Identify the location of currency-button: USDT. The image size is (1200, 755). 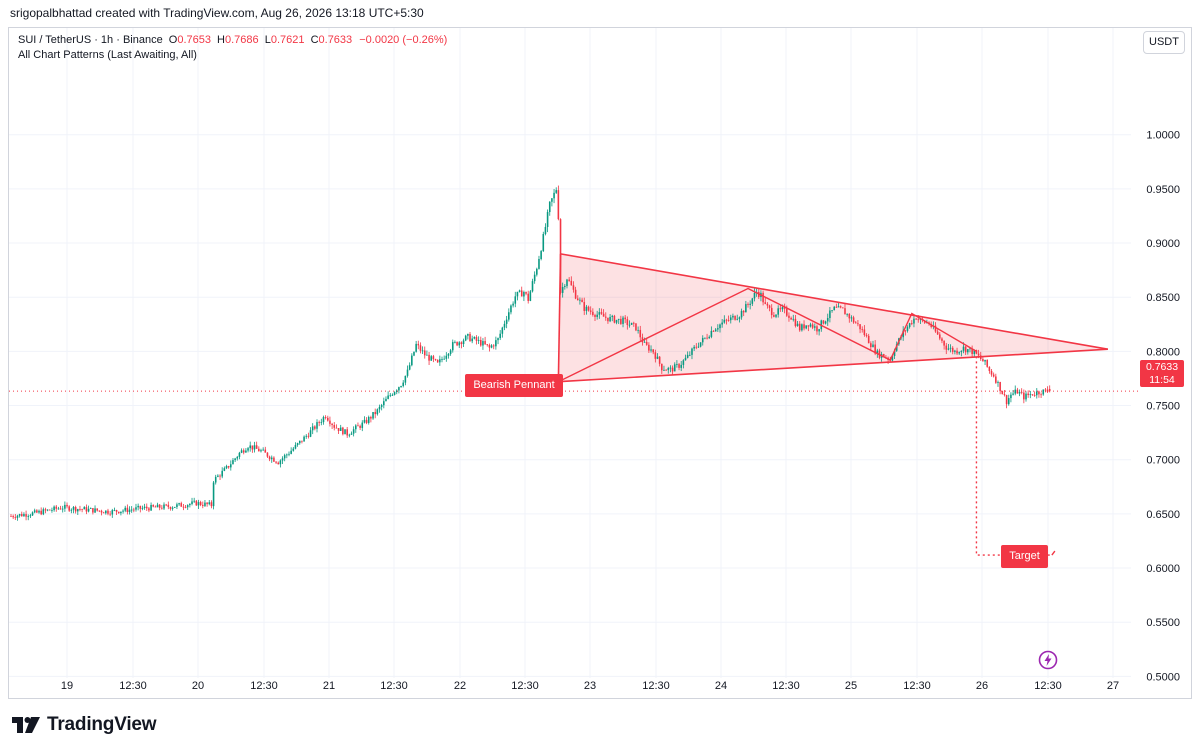
(1164, 42).